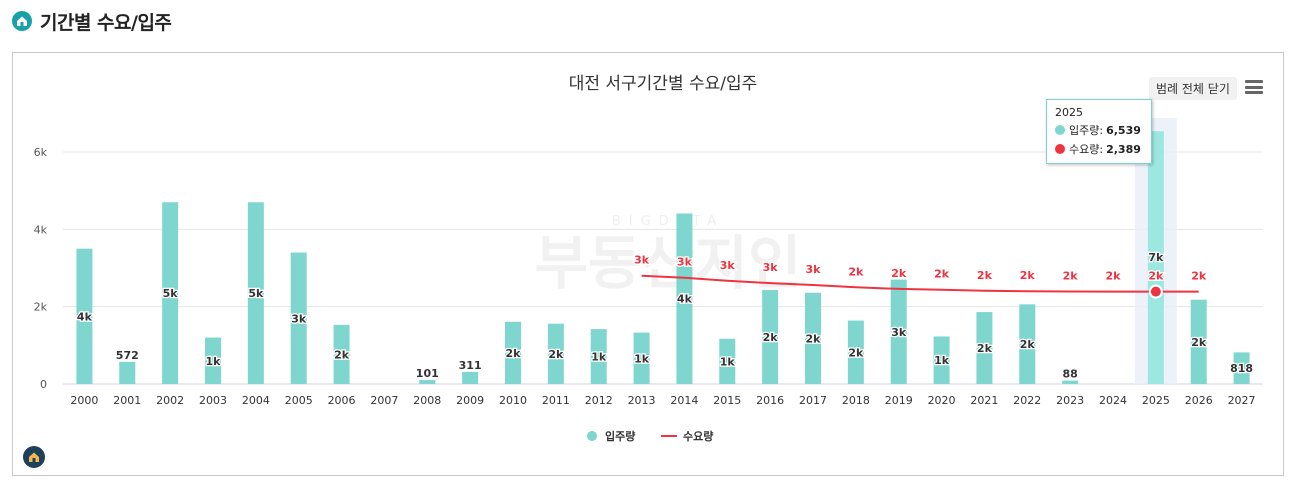 The image size is (1292, 480). What do you see at coordinates (1070, 400) in the screenshot?
I see `x-tick-label: 2023` at bounding box center [1070, 400].